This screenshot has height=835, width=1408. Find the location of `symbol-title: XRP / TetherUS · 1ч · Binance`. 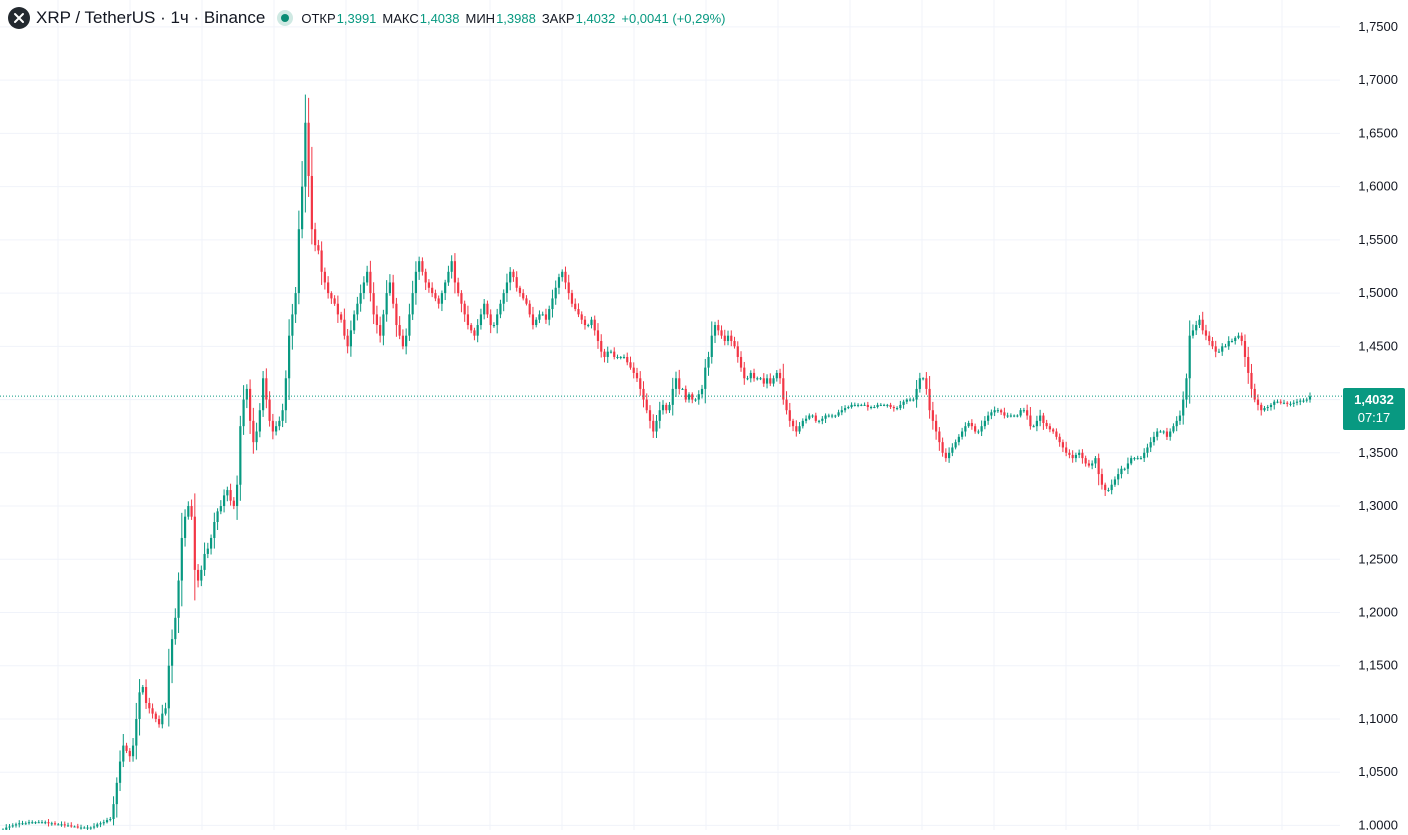

symbol-title: XRP / TetherUS · 1ч · Binance is located at coordinates (150, 18).